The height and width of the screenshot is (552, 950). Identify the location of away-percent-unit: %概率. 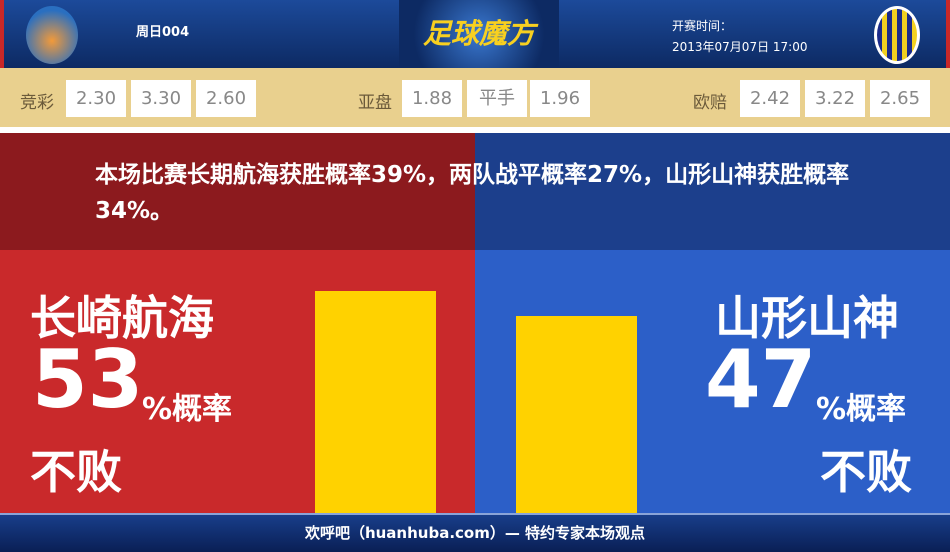
(861, 409).